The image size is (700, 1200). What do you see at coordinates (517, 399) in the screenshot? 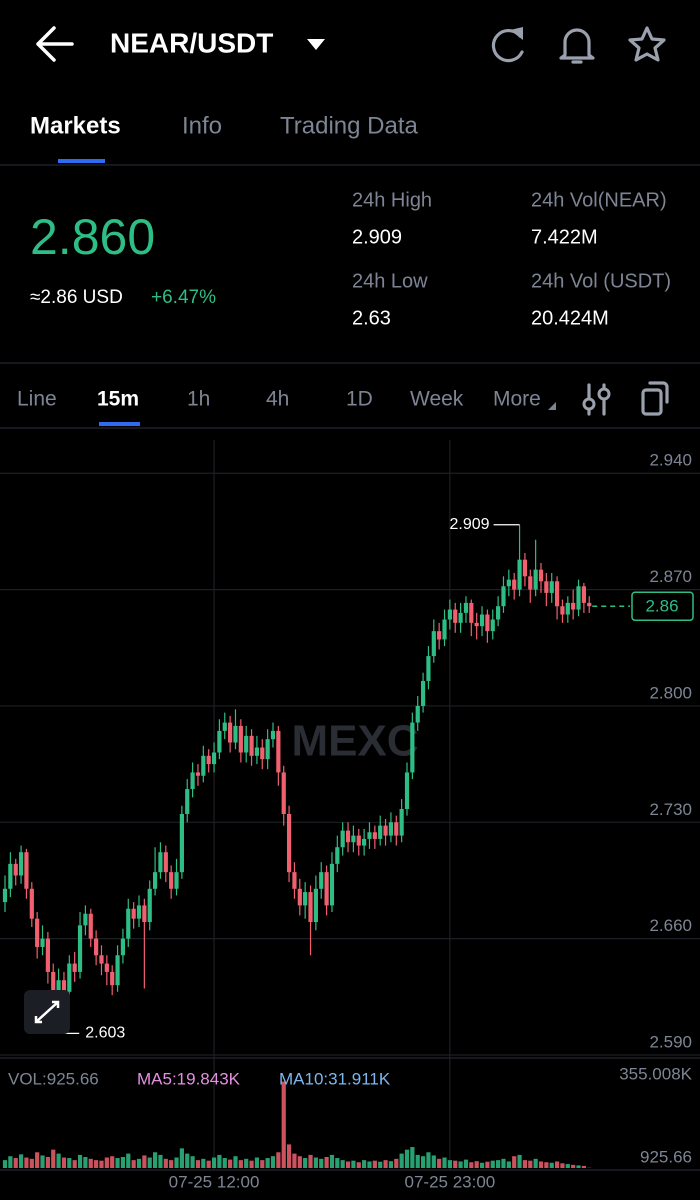
I see `timeframe-more: More` at bounding box center [517, 399].